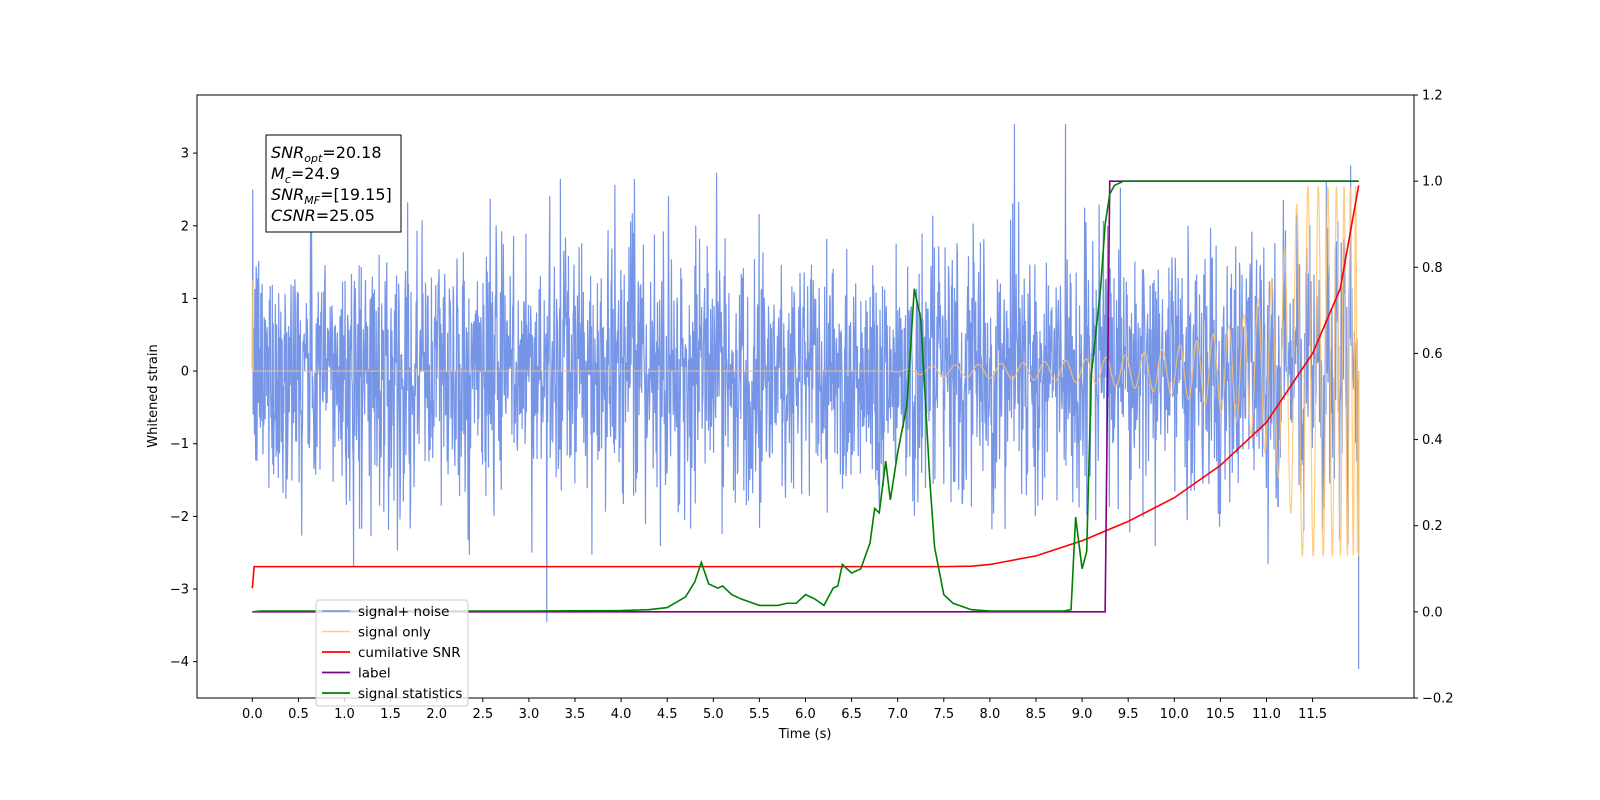 The width and height of the screenshot is (1600, 800). What do you see at coordinates (293, 215) in the screenshot?
I see `annotation-symbol: CSNR` at bounding box center [293, 215].